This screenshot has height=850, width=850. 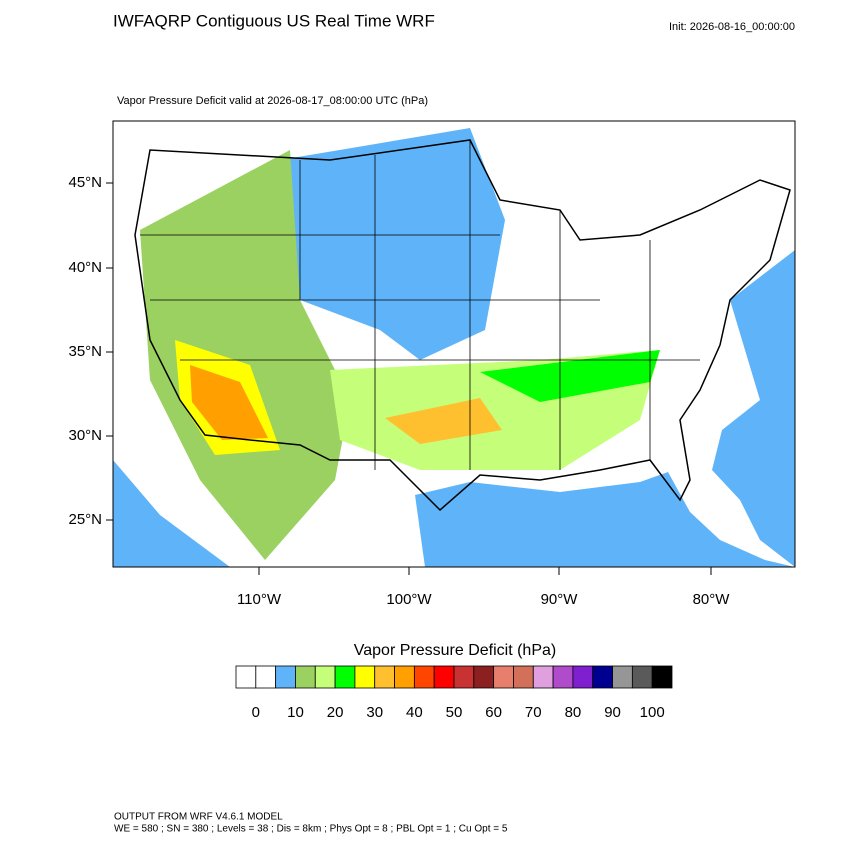 I want to click on colorbar-tick-label: 10, so click(x=295, y=712).